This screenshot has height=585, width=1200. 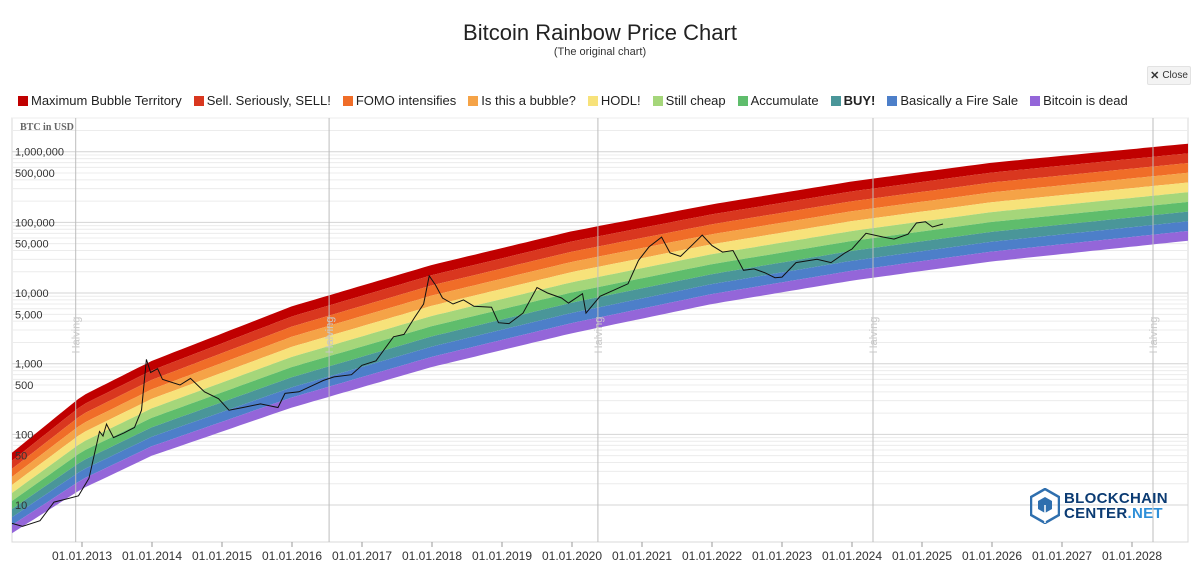 I want to click on x-tick-label: 01.01.2026, so click(x=992, y=556).